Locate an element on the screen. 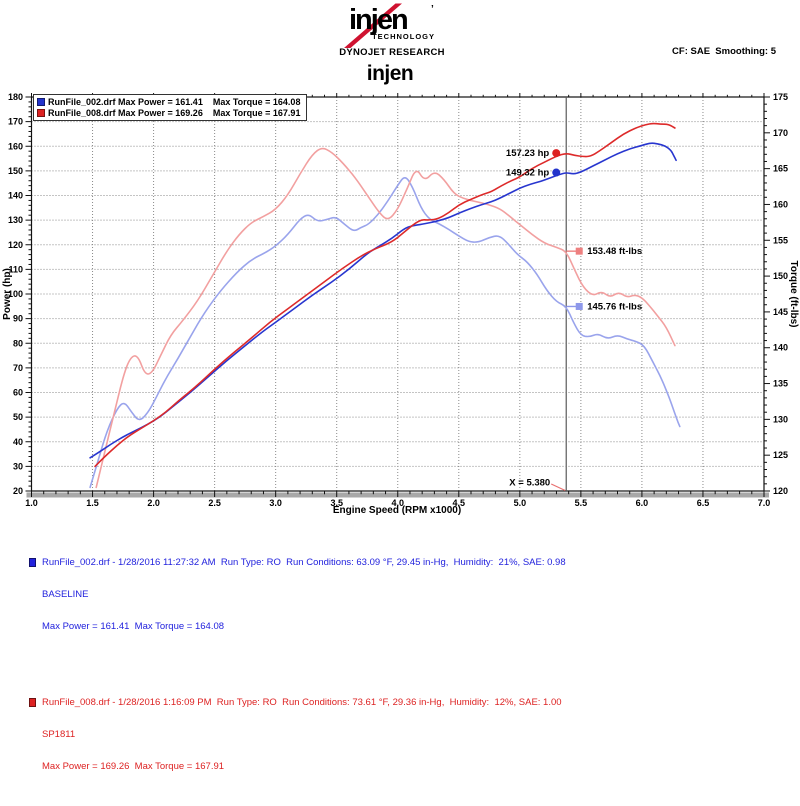 The image size is (800, 806). x-axis-title: Engine Speed (RPM x1000) is located at coordinates (397, 510).